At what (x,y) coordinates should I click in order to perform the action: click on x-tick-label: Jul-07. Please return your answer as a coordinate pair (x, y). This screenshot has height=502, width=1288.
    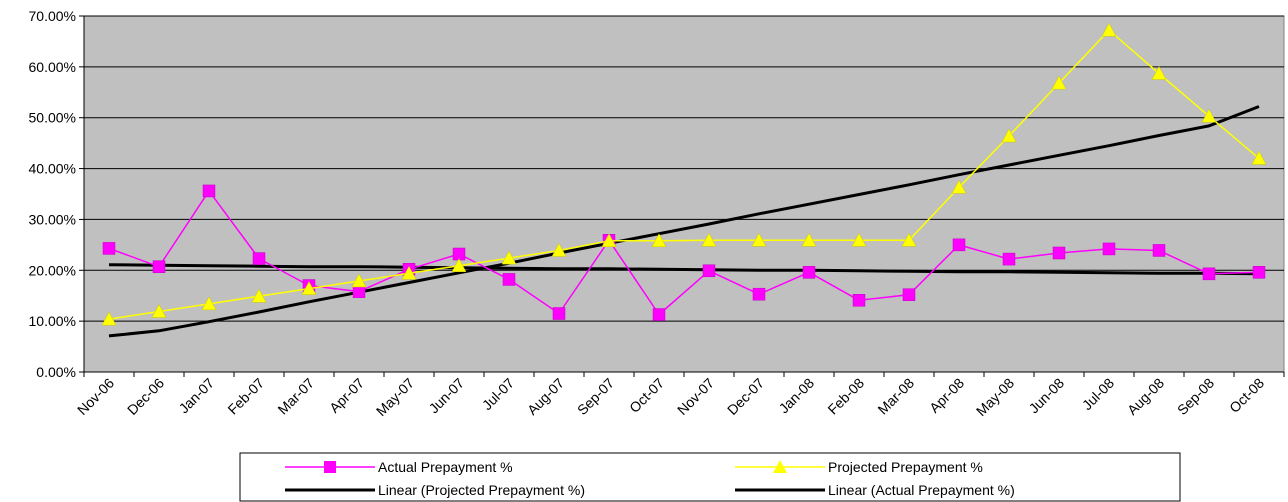
    Looking at the image, I should click on (498, 394).